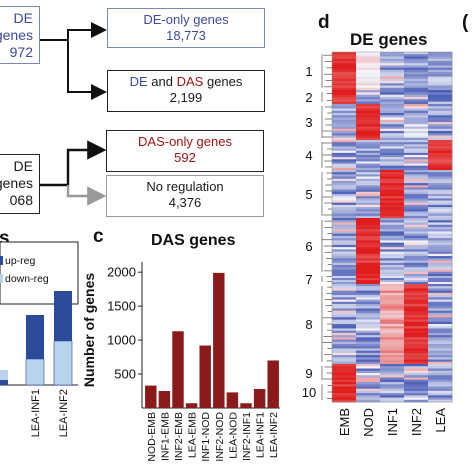  Describe the element at coordinates (308, 97) in the screenshot. I see `cluster-label: 2` at that location.